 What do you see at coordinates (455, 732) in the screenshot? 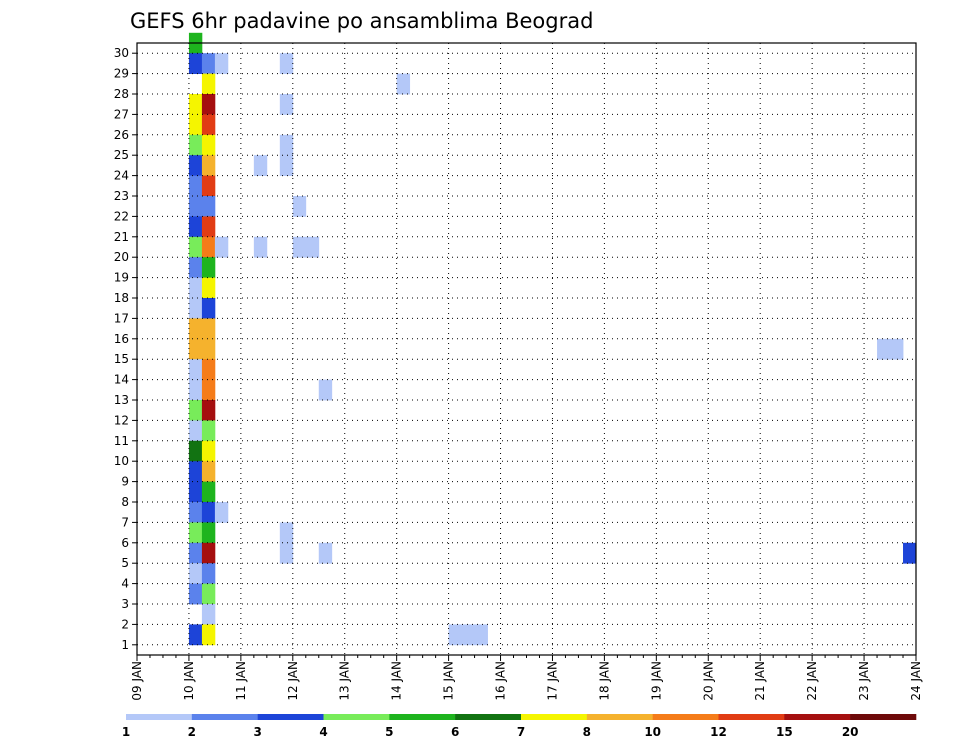
I see `colorbar-label: 6` at bounding box center [455, 732].